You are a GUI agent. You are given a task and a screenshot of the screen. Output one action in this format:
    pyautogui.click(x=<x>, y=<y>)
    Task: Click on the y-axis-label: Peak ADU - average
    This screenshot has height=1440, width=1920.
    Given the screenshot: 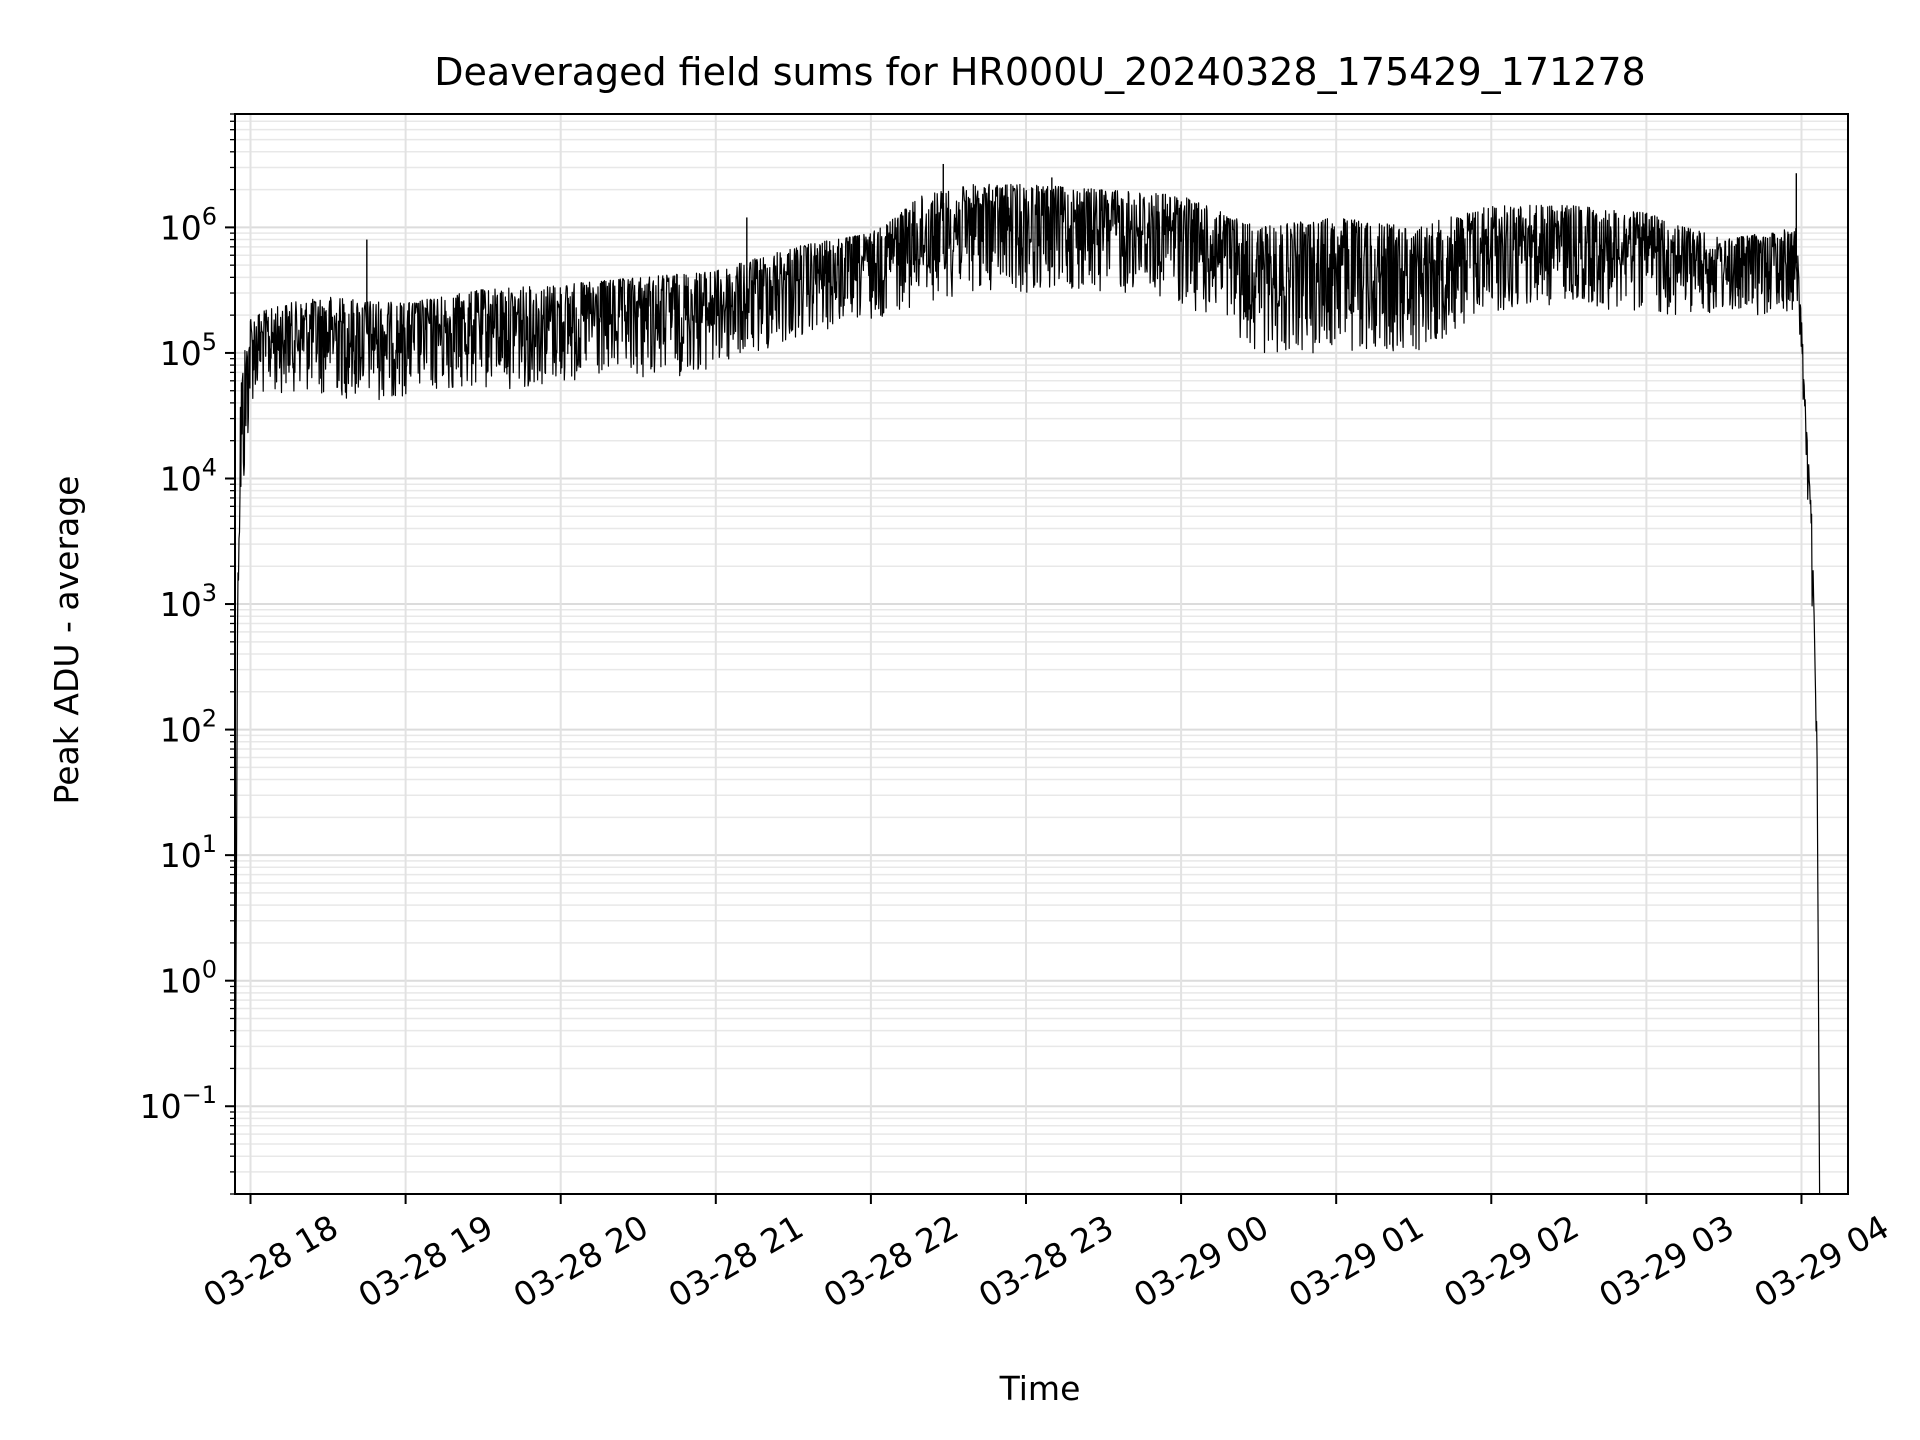 What is the action you would take?
    pyautogui.click(x=66, y=640)
    